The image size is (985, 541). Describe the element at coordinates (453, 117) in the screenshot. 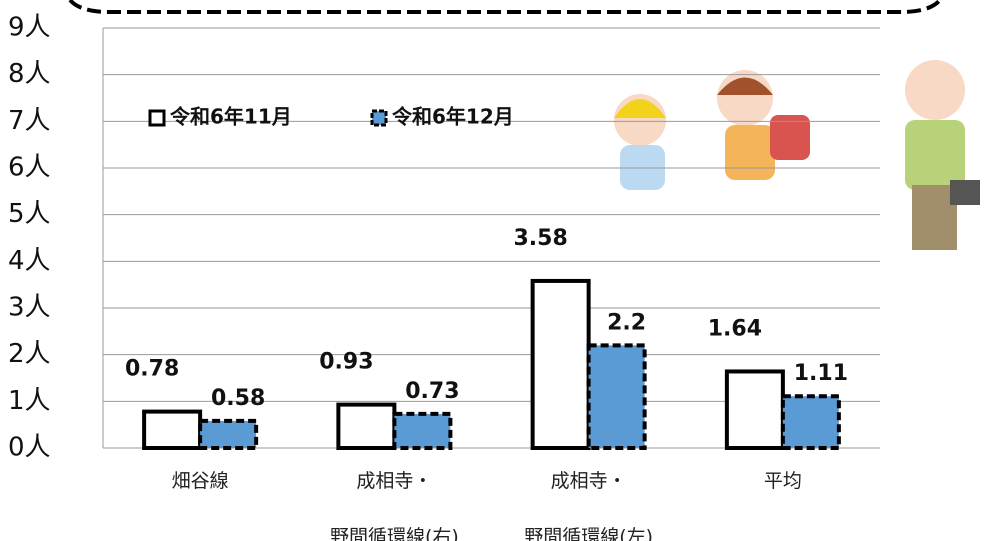

I see `legend-label: 令和6年12月` at that location.